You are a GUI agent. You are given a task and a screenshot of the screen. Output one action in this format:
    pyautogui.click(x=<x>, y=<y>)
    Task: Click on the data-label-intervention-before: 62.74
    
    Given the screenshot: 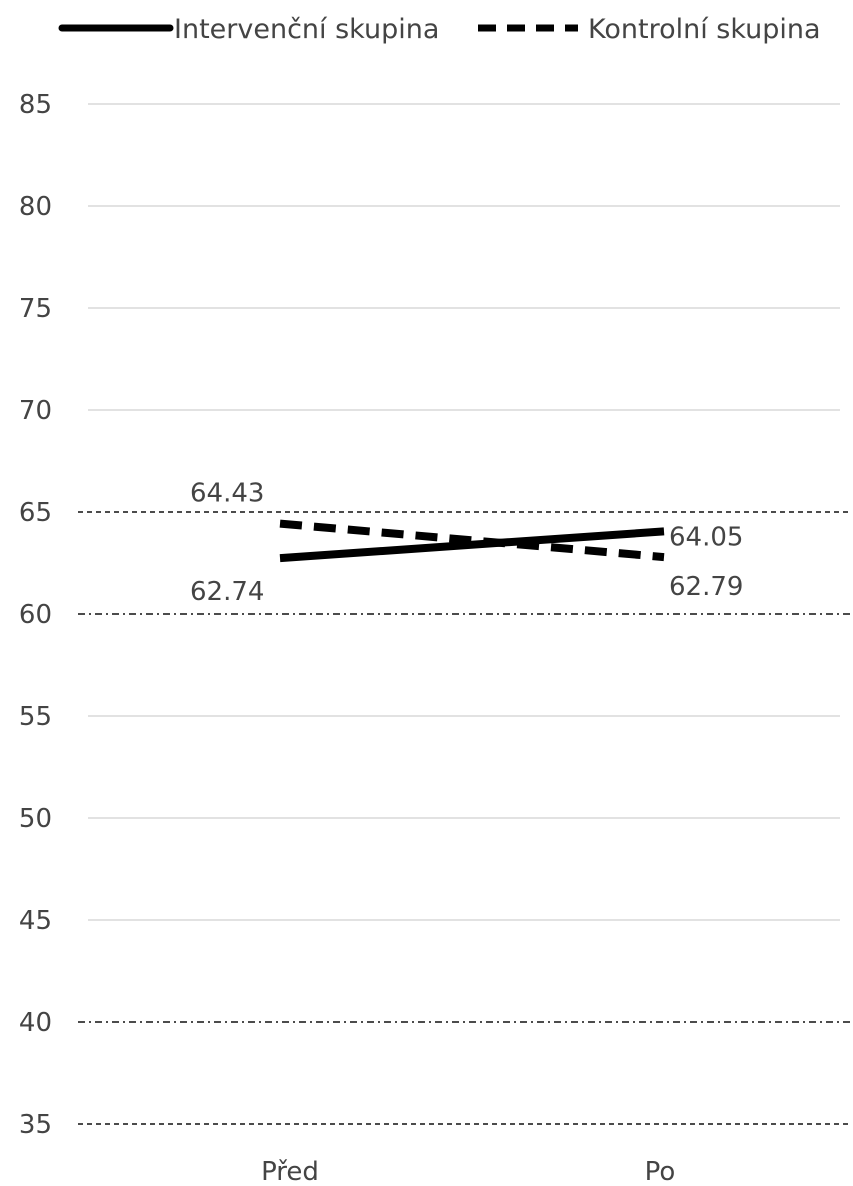 What is the action you would take?
    pyautogui.click(x=227, y=592)
    